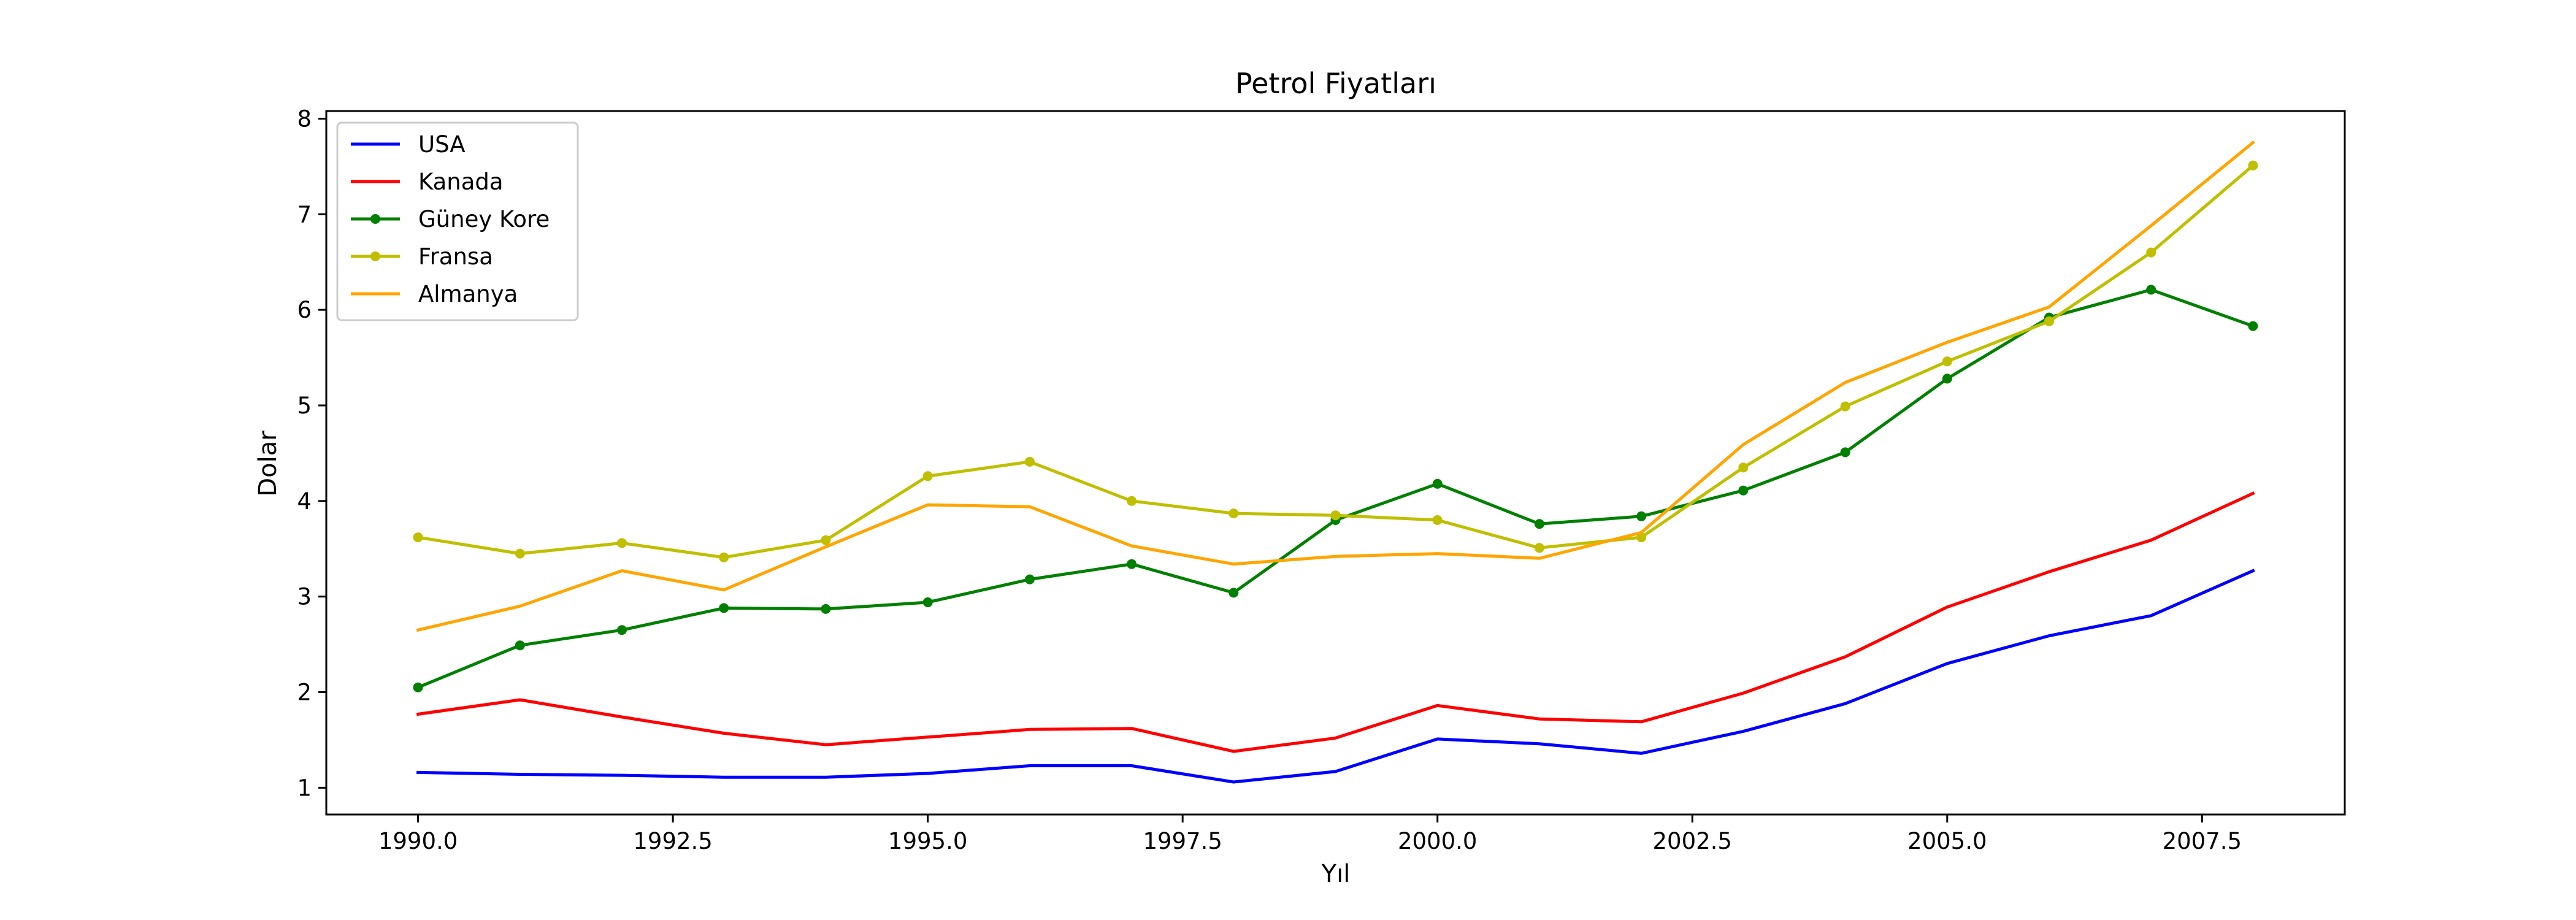 Image resolution: width=2576 pixels, height=920 pixels. I want to click on legend-box, so click(457, 221).